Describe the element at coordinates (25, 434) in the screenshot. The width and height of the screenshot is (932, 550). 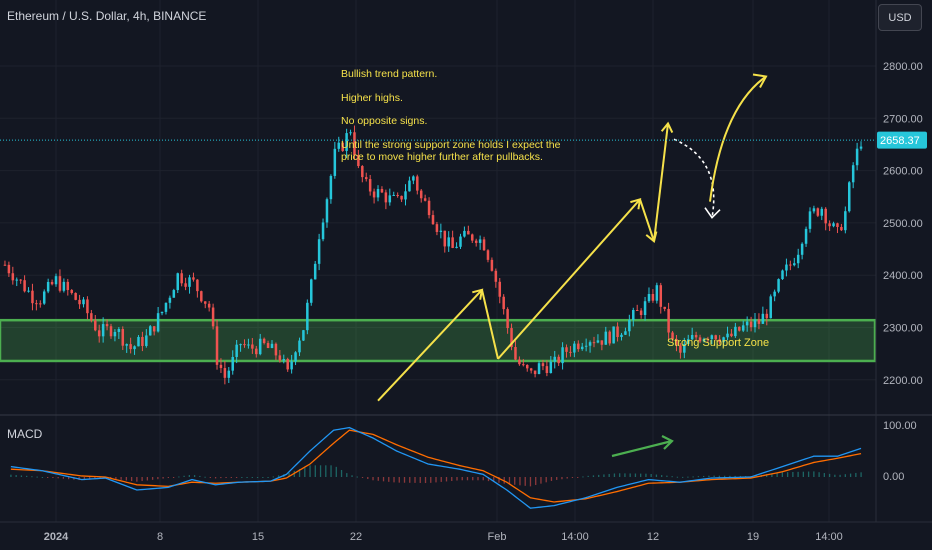
I see `indicator-title: MACD` at that location.